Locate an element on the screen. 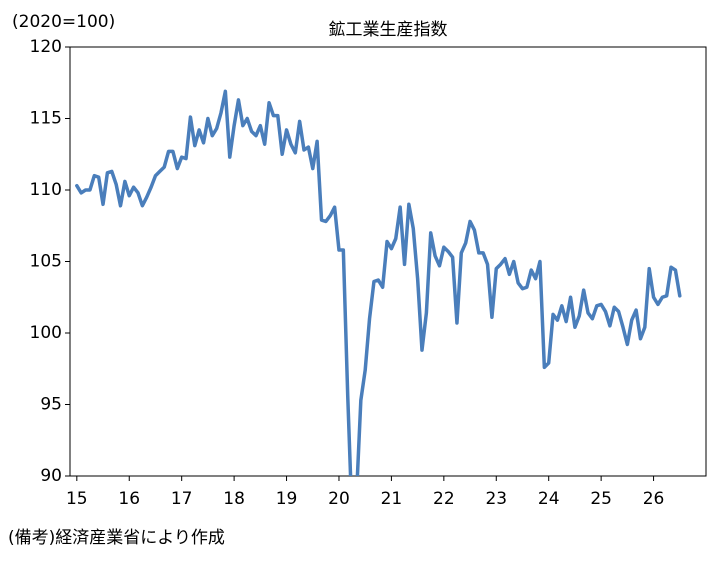 The height and width of the screenshot is (567, 709). x-tick-label: 19 is located at coordinates (287, 499).